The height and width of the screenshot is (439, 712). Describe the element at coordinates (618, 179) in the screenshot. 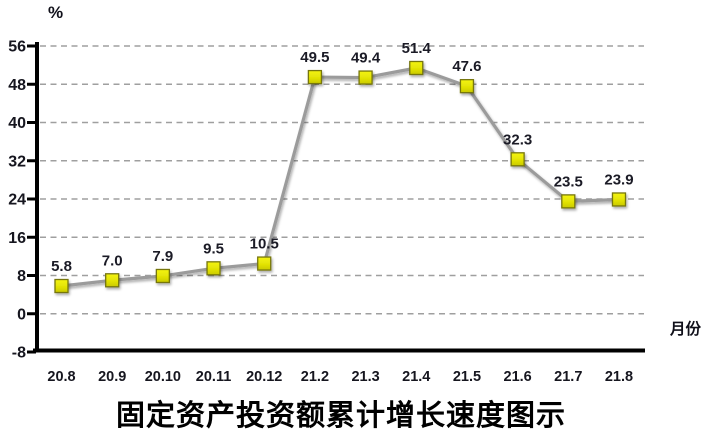

I see `data-point-label: 23.9` at that location.